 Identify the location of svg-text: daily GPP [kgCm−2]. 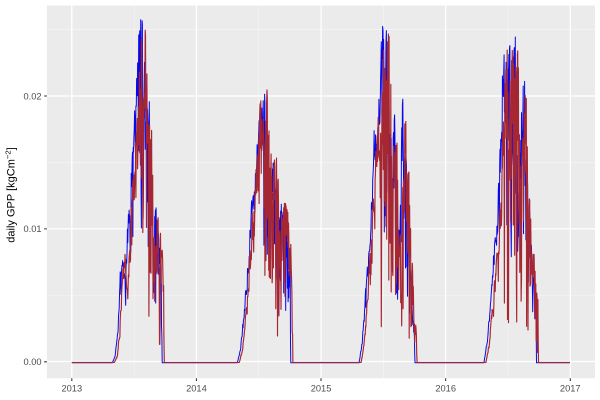
(11, 194).